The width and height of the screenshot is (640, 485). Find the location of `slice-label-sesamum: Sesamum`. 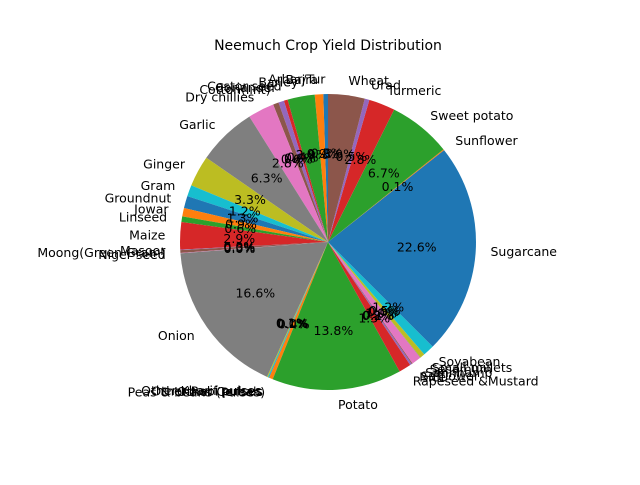

slice-label-sesamum: Sesamum is located at coordinates (461, 369).